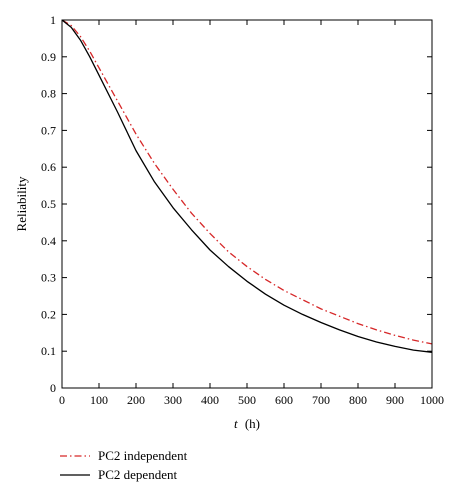 This screenshot has width=462, height=500. I want to click on y-tick-label: 1, so click(53, 20).